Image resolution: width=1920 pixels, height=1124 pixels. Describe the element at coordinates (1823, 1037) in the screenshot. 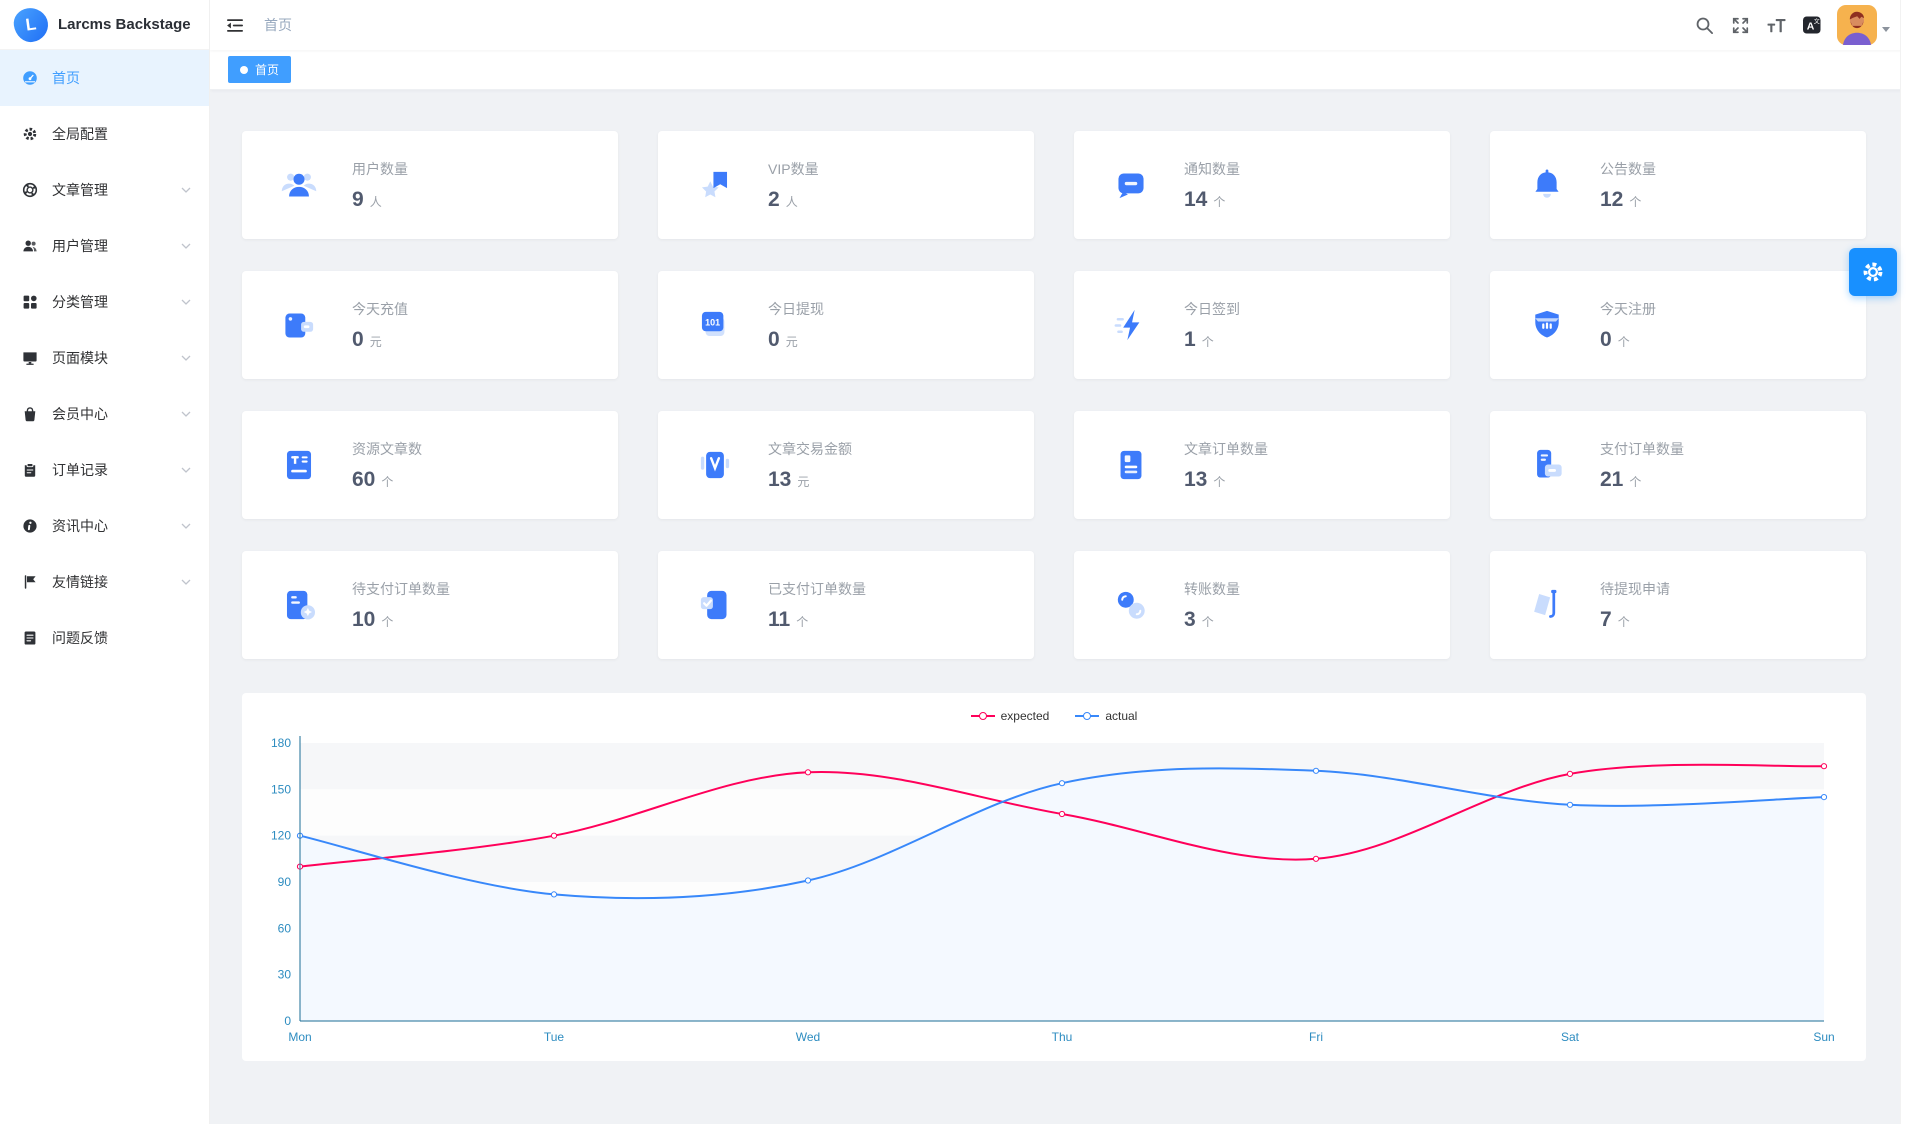

I see `svg-text: Sun` at that location.